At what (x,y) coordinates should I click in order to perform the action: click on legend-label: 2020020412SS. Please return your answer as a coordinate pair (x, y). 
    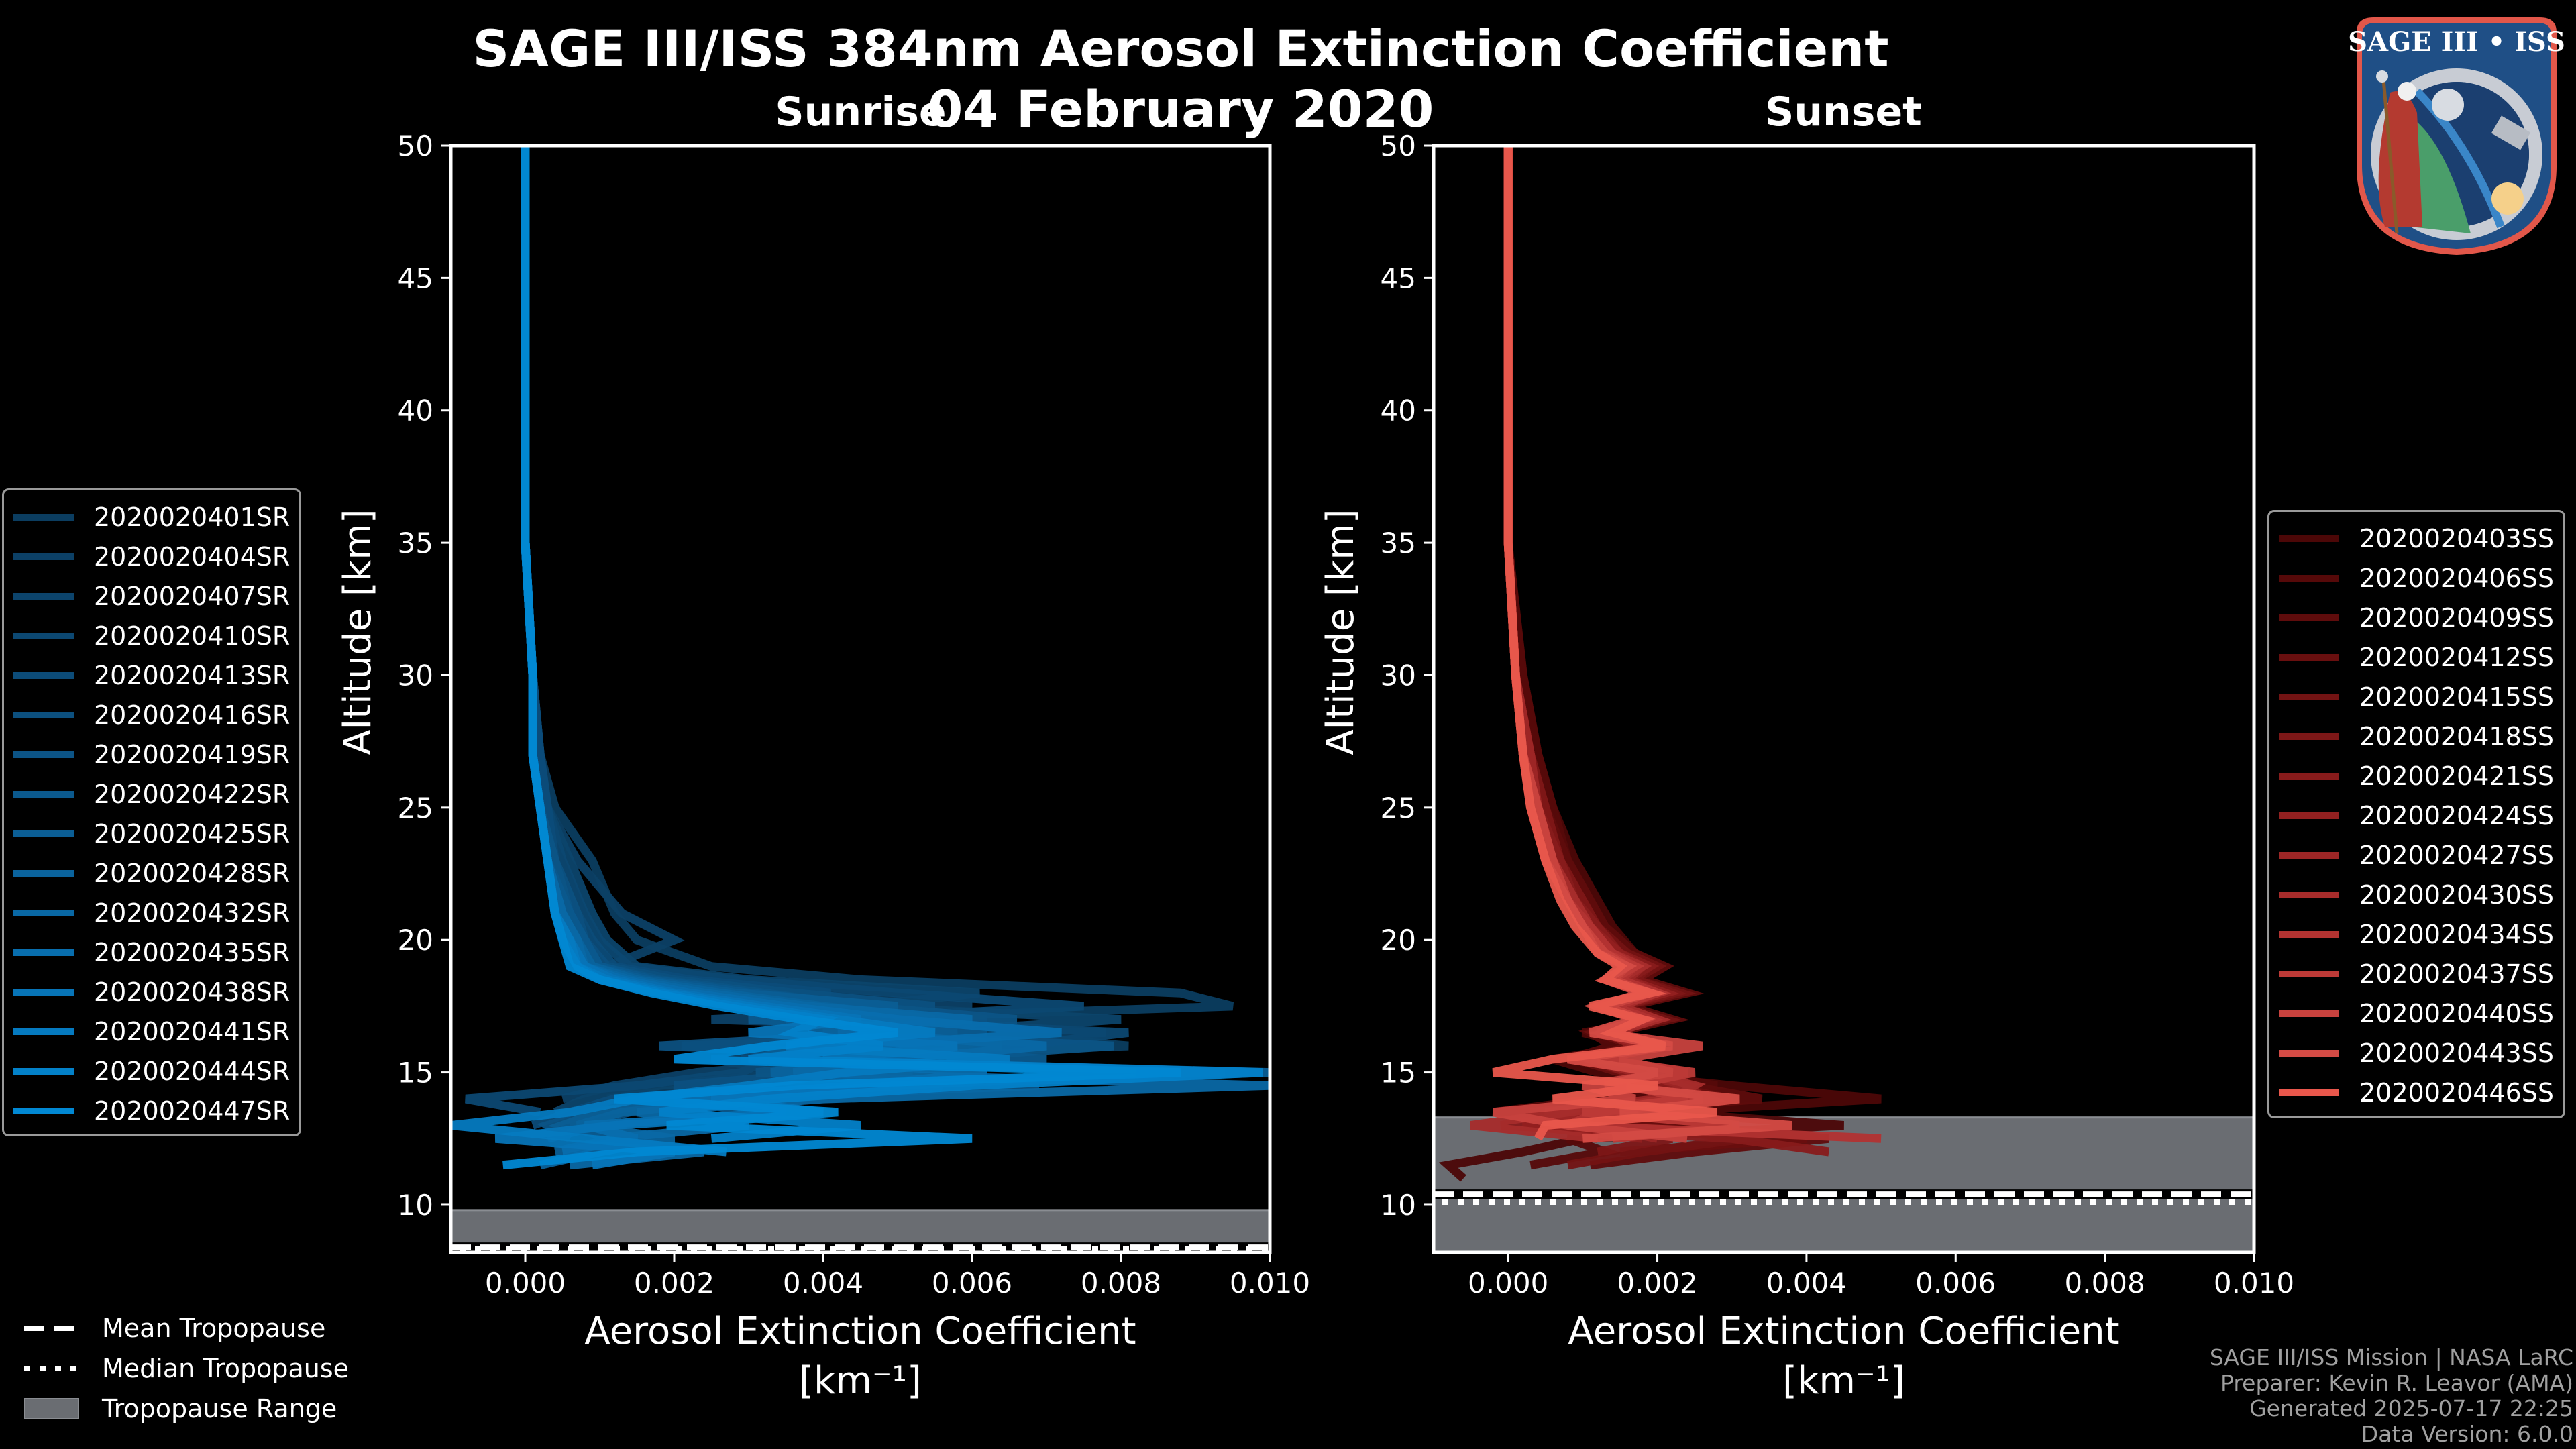
    Looking at the image, I should click on (2457, 657).